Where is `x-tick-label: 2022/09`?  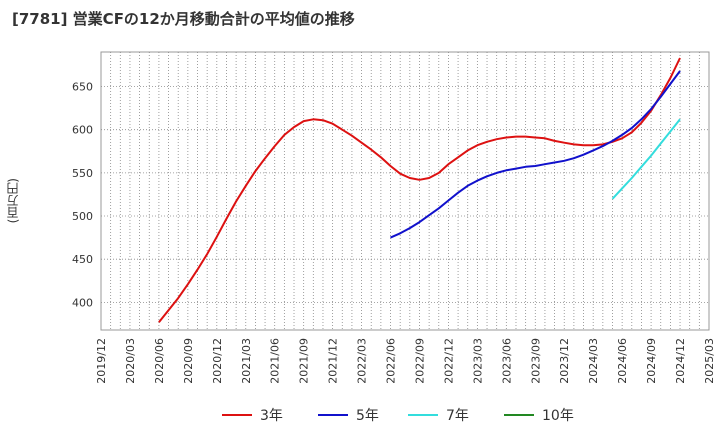
x-tick-label: 2022/09 is located at coordinates (419, 361).